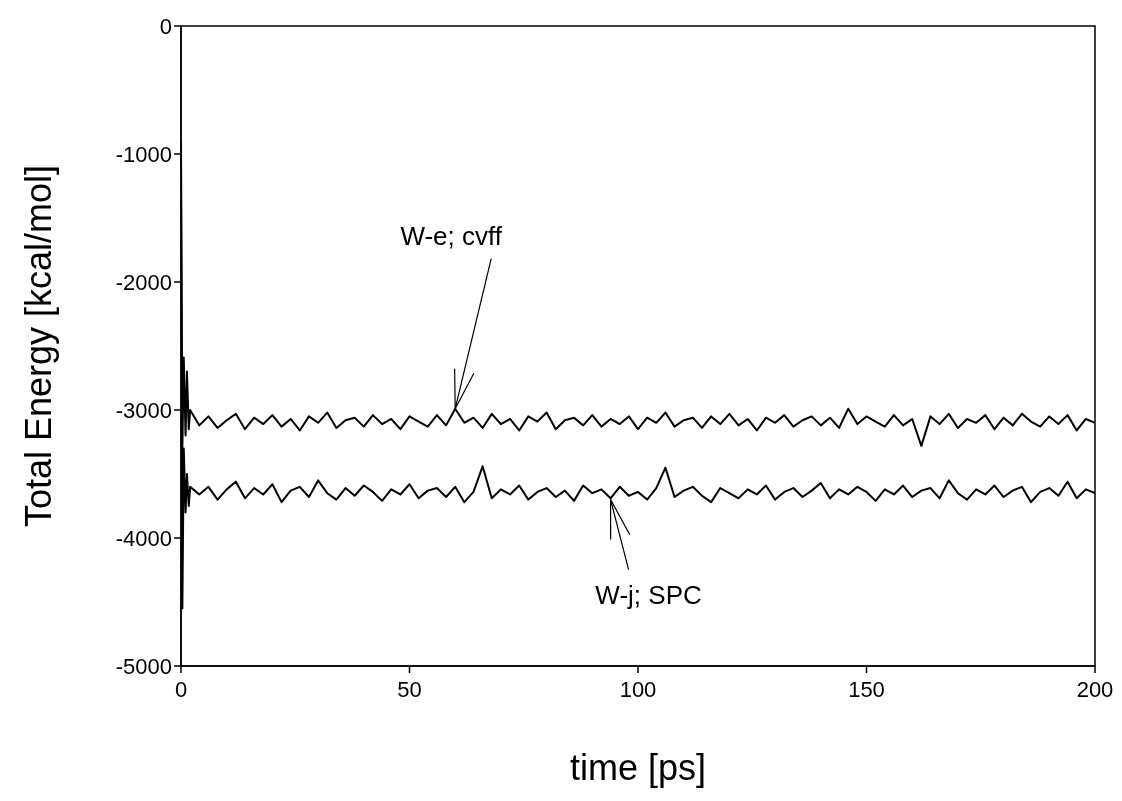 The height and width of the screenshot is (801, 1122). Describe the element at coordinates (638, 767) in the screenshot. I see `x-axis-title: time [ps]` at that location.